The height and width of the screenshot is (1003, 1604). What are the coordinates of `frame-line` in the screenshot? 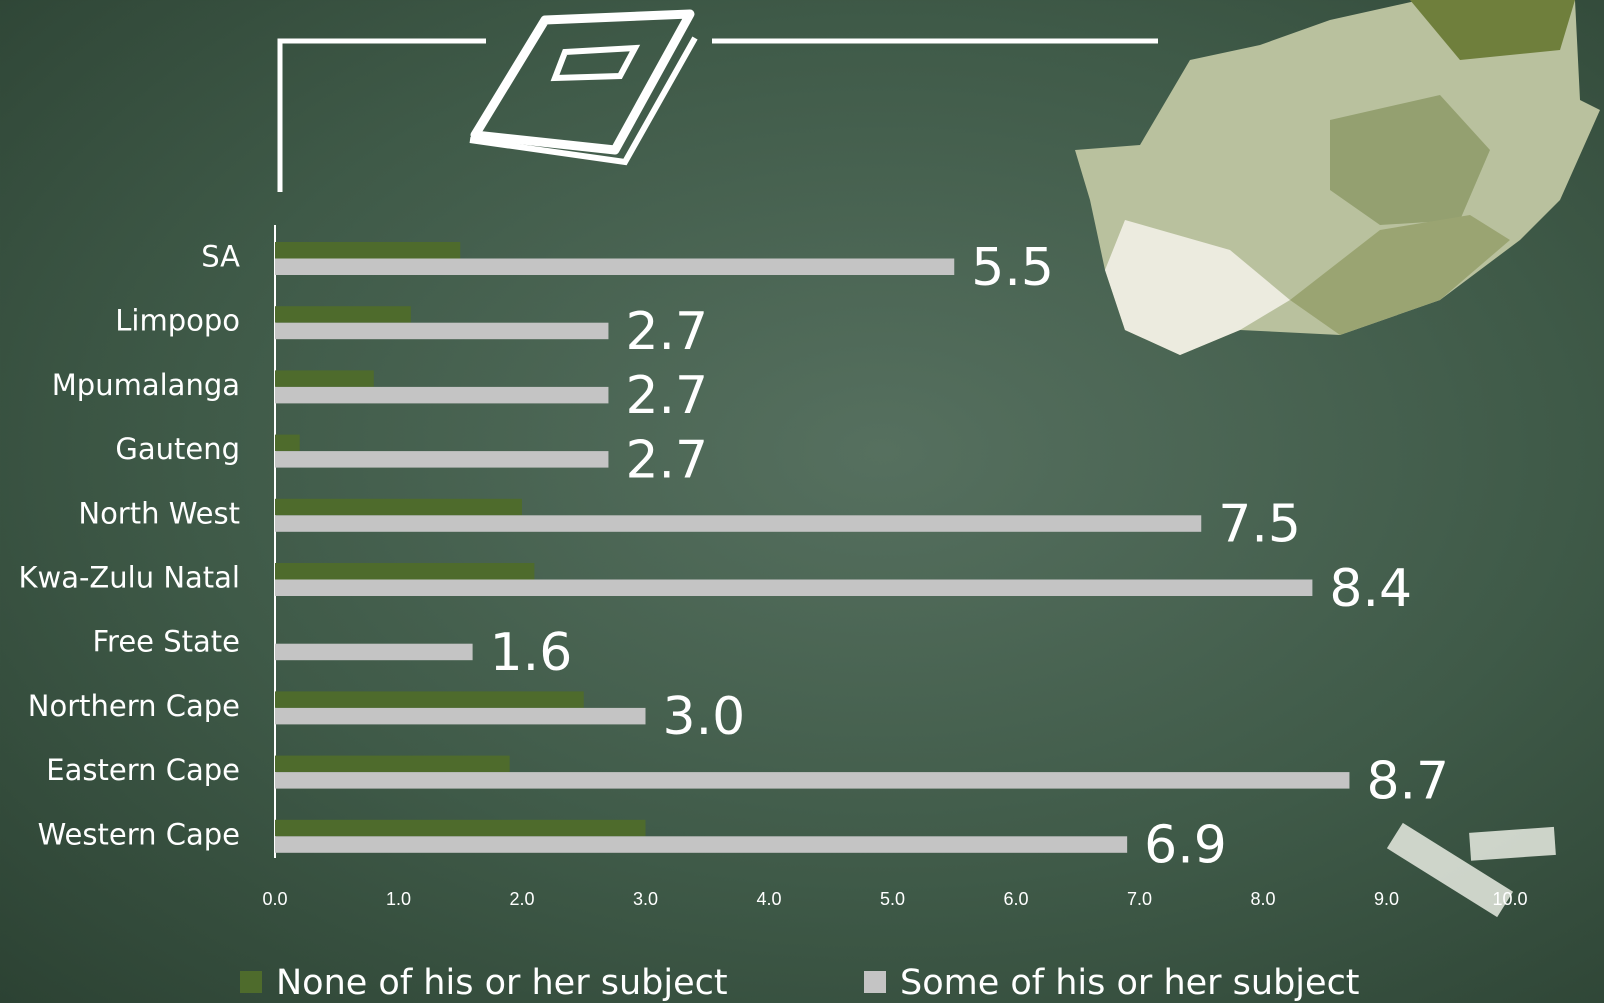 It's located at (381, 115).